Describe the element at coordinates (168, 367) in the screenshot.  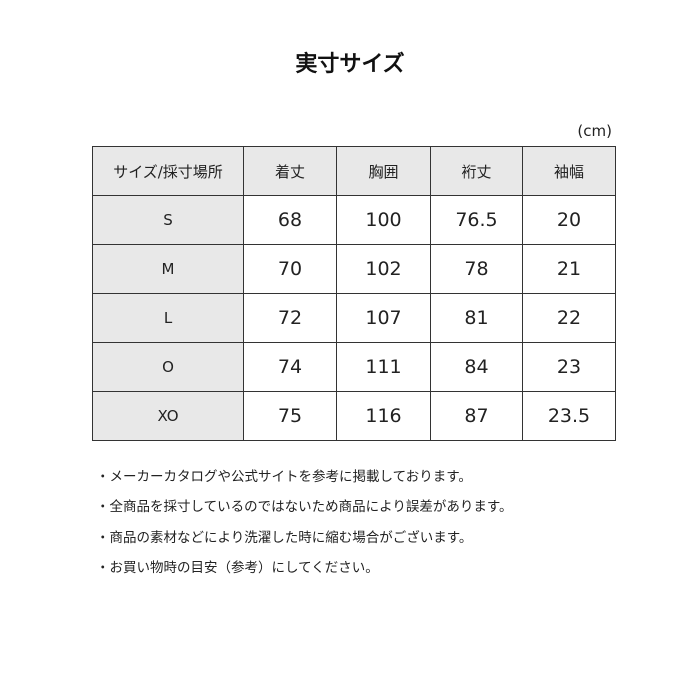
I see `size-cell: O` at that location.